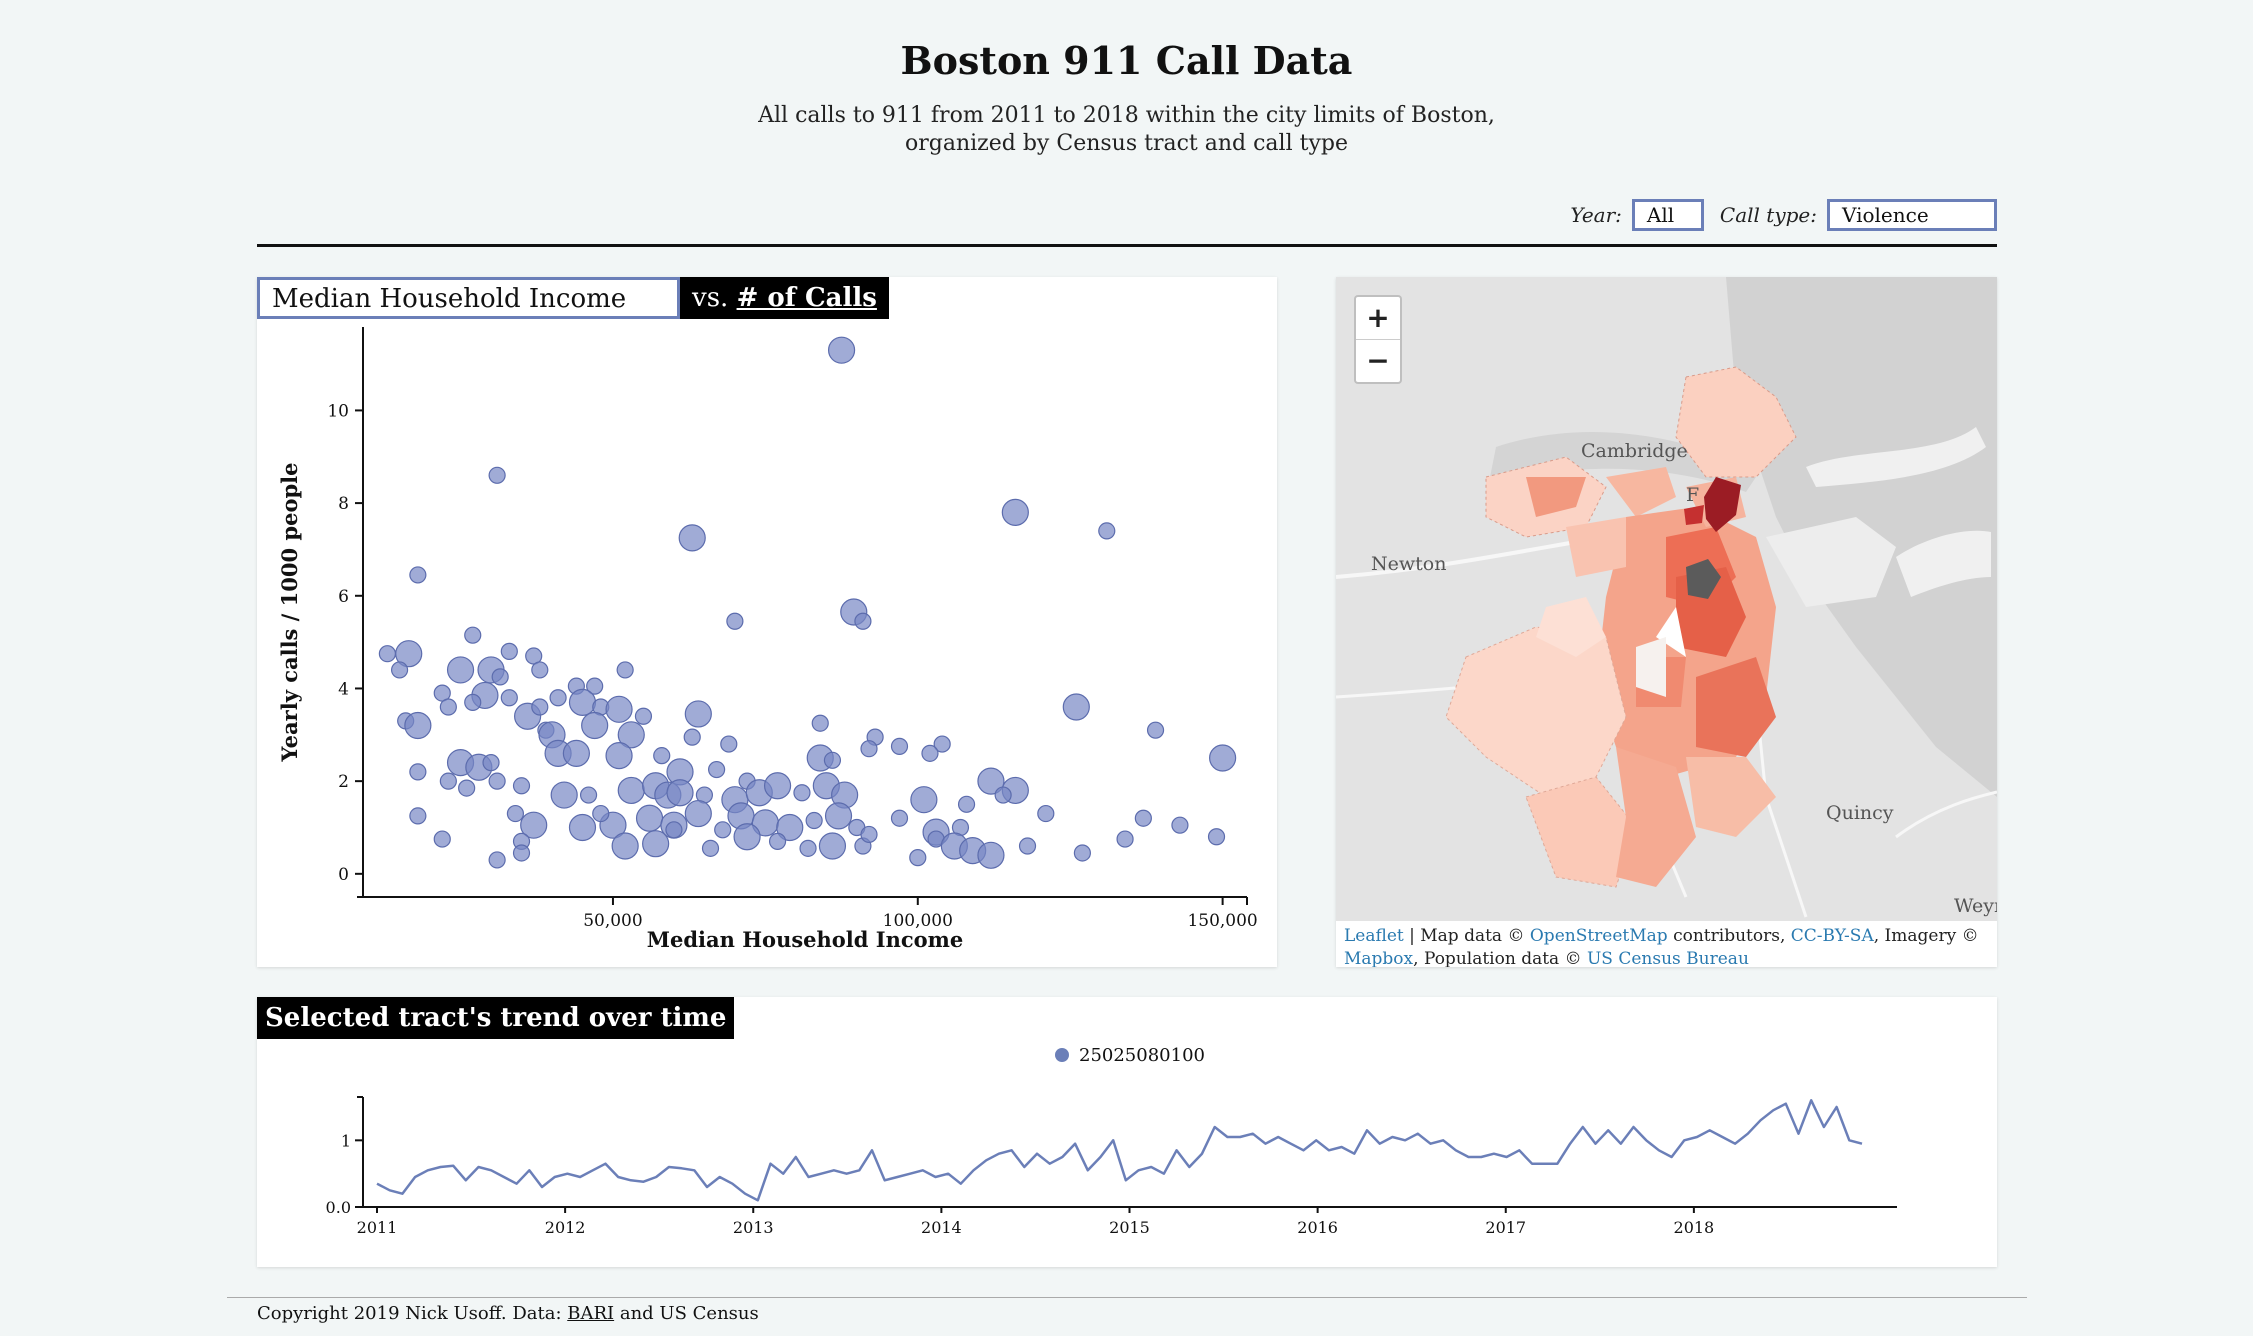 This screenshot has width=2253, height=1336. What do you see at coordinates (753, 1227) in the screenshot?
I see `x-tick-label: 2013` at bounding box center [753, 1227].